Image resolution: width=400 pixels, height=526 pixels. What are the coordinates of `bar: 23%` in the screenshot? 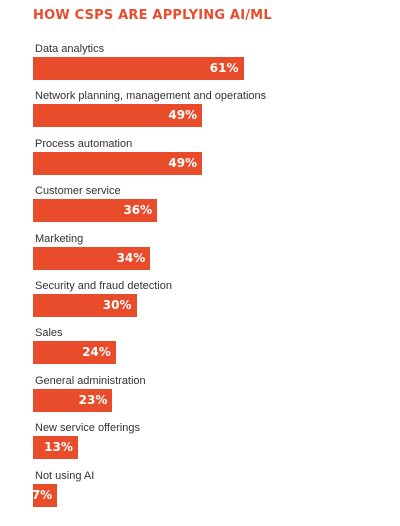 It's located at (73, 400).